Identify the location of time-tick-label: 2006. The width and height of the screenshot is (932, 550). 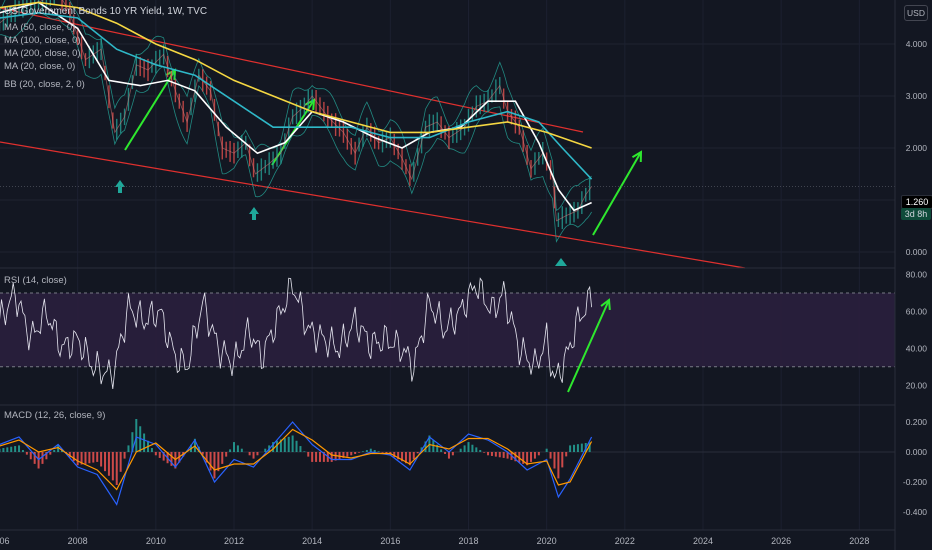
(5, 541).